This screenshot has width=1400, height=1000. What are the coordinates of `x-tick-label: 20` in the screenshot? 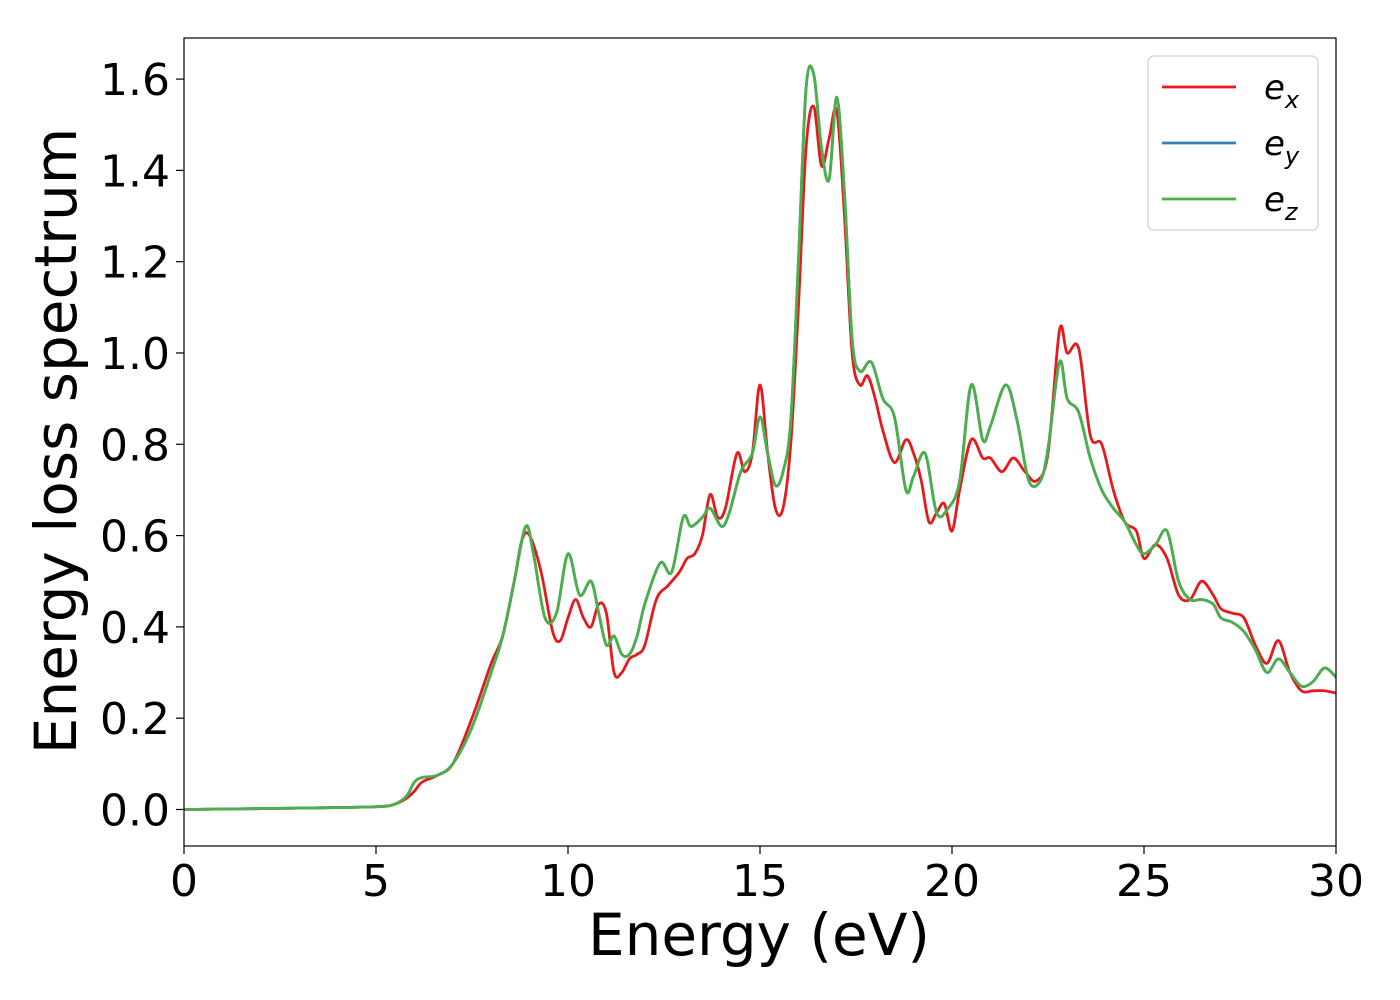 It's located at (952, 881).